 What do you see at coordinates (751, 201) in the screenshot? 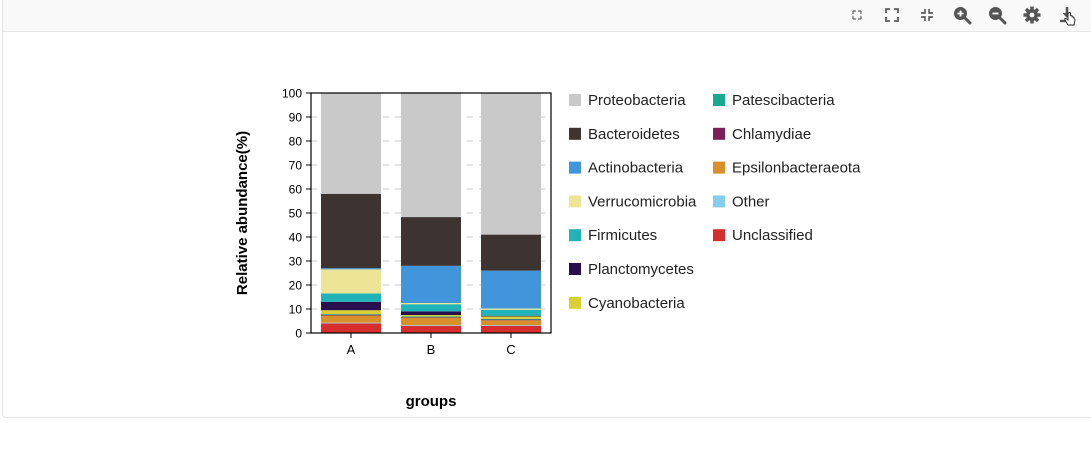
I see `legend-label: Other` at bounding box center [751, 201].